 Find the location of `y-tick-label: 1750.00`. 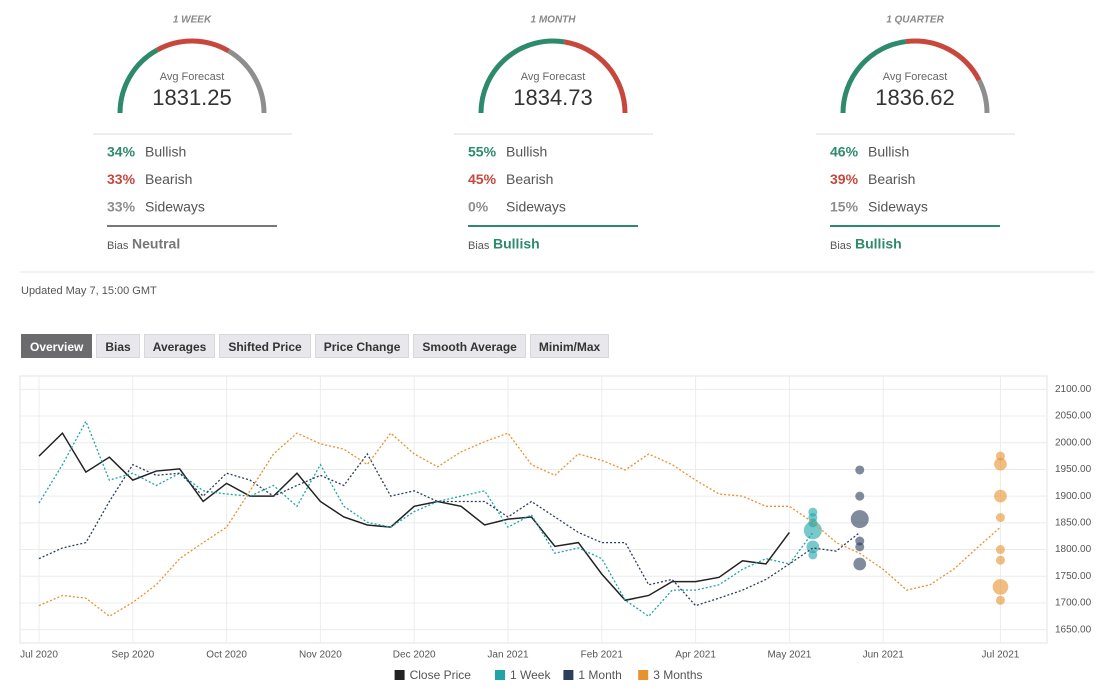

y-tick-label: 1750.00 is located at coordinates (1073, 576).